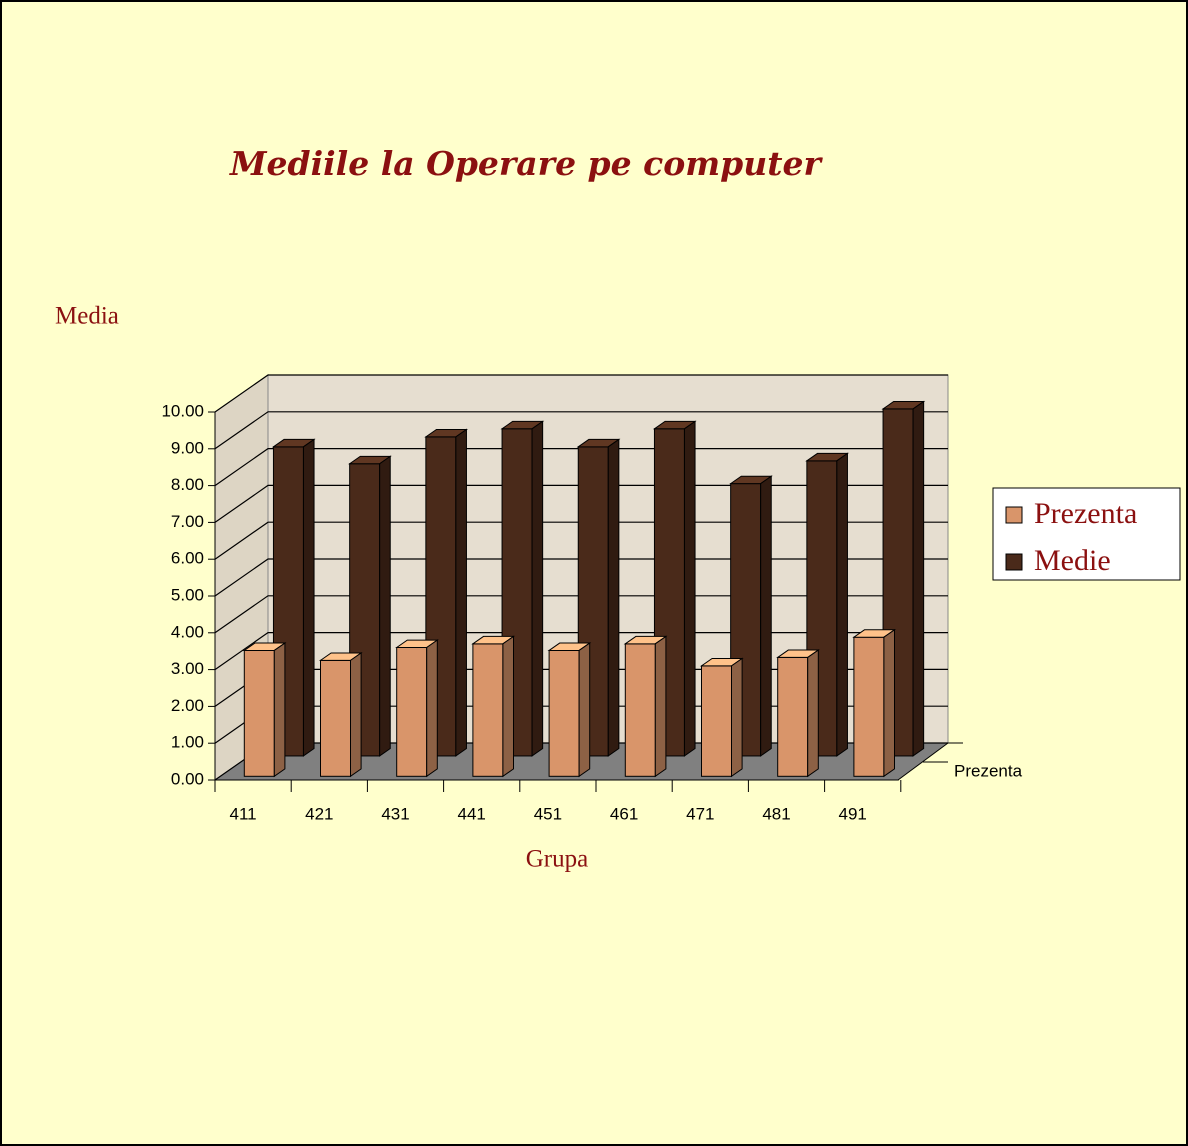 The height and width of the screenshot is (1146, 1188). Describe the element at coordinates (187, 558) in the screenshot. I see `y-tick-label: 6.00` at that location.